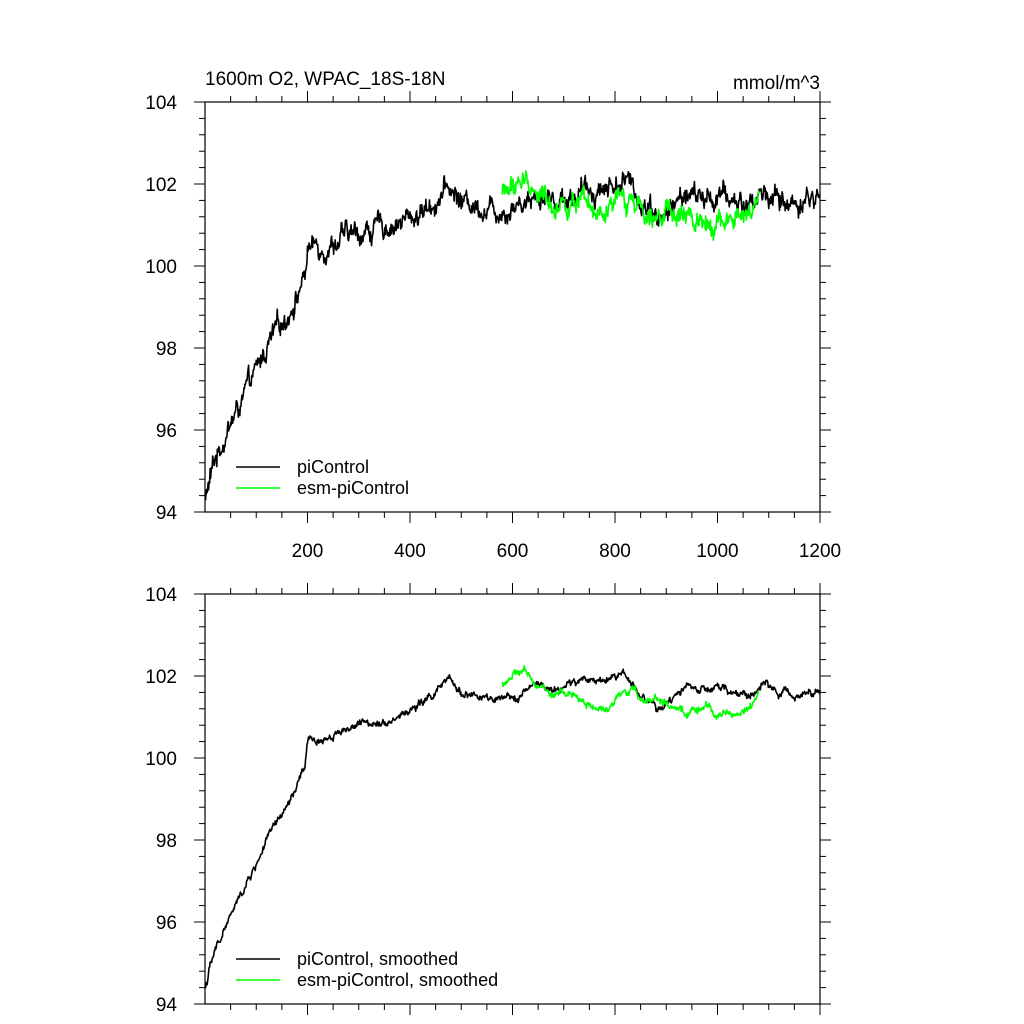 The image size is (1024, 1024). Describe the element at coordinates (353, 488) in the screenshot. I see `legend-label: esm-piControl` at that location.